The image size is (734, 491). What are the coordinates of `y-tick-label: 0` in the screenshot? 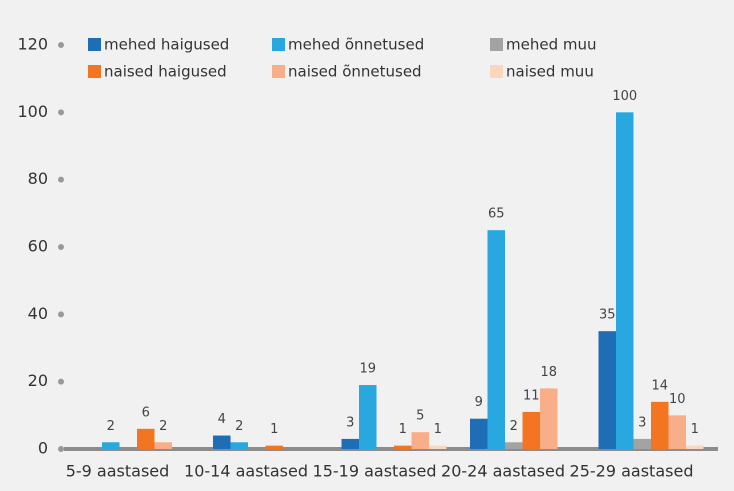 It's located at (43, 448).